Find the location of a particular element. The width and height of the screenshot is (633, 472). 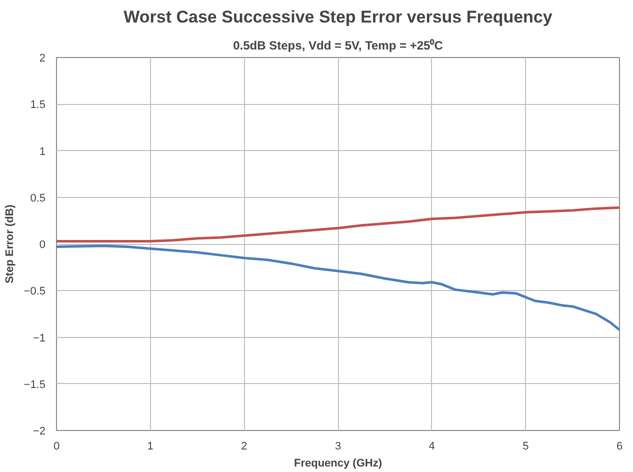

y-tick-label: 0 is located at coordinates (42, 245).